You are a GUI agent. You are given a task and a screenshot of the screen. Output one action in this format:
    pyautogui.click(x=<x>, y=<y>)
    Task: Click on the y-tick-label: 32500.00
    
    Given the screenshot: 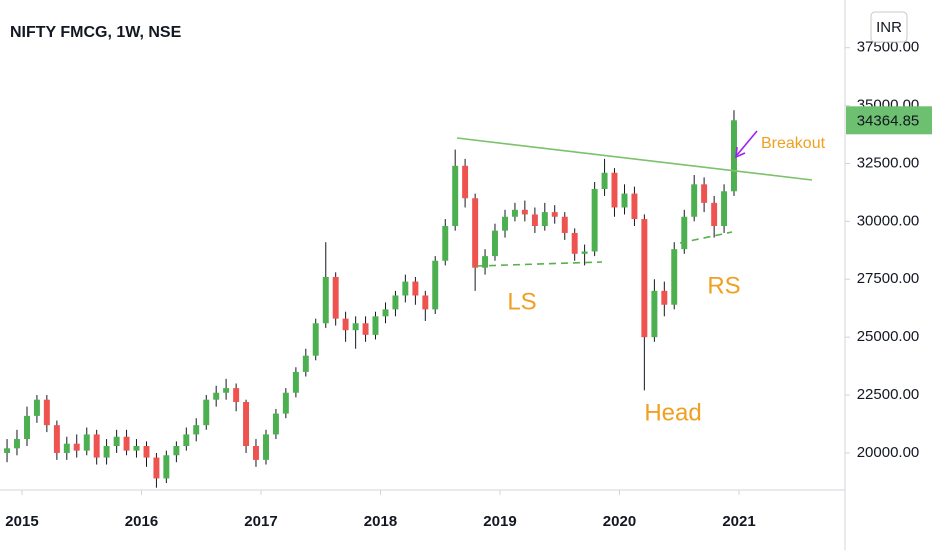 What is the action you would take?
    pyautogui.click(x=888, y=162)
    